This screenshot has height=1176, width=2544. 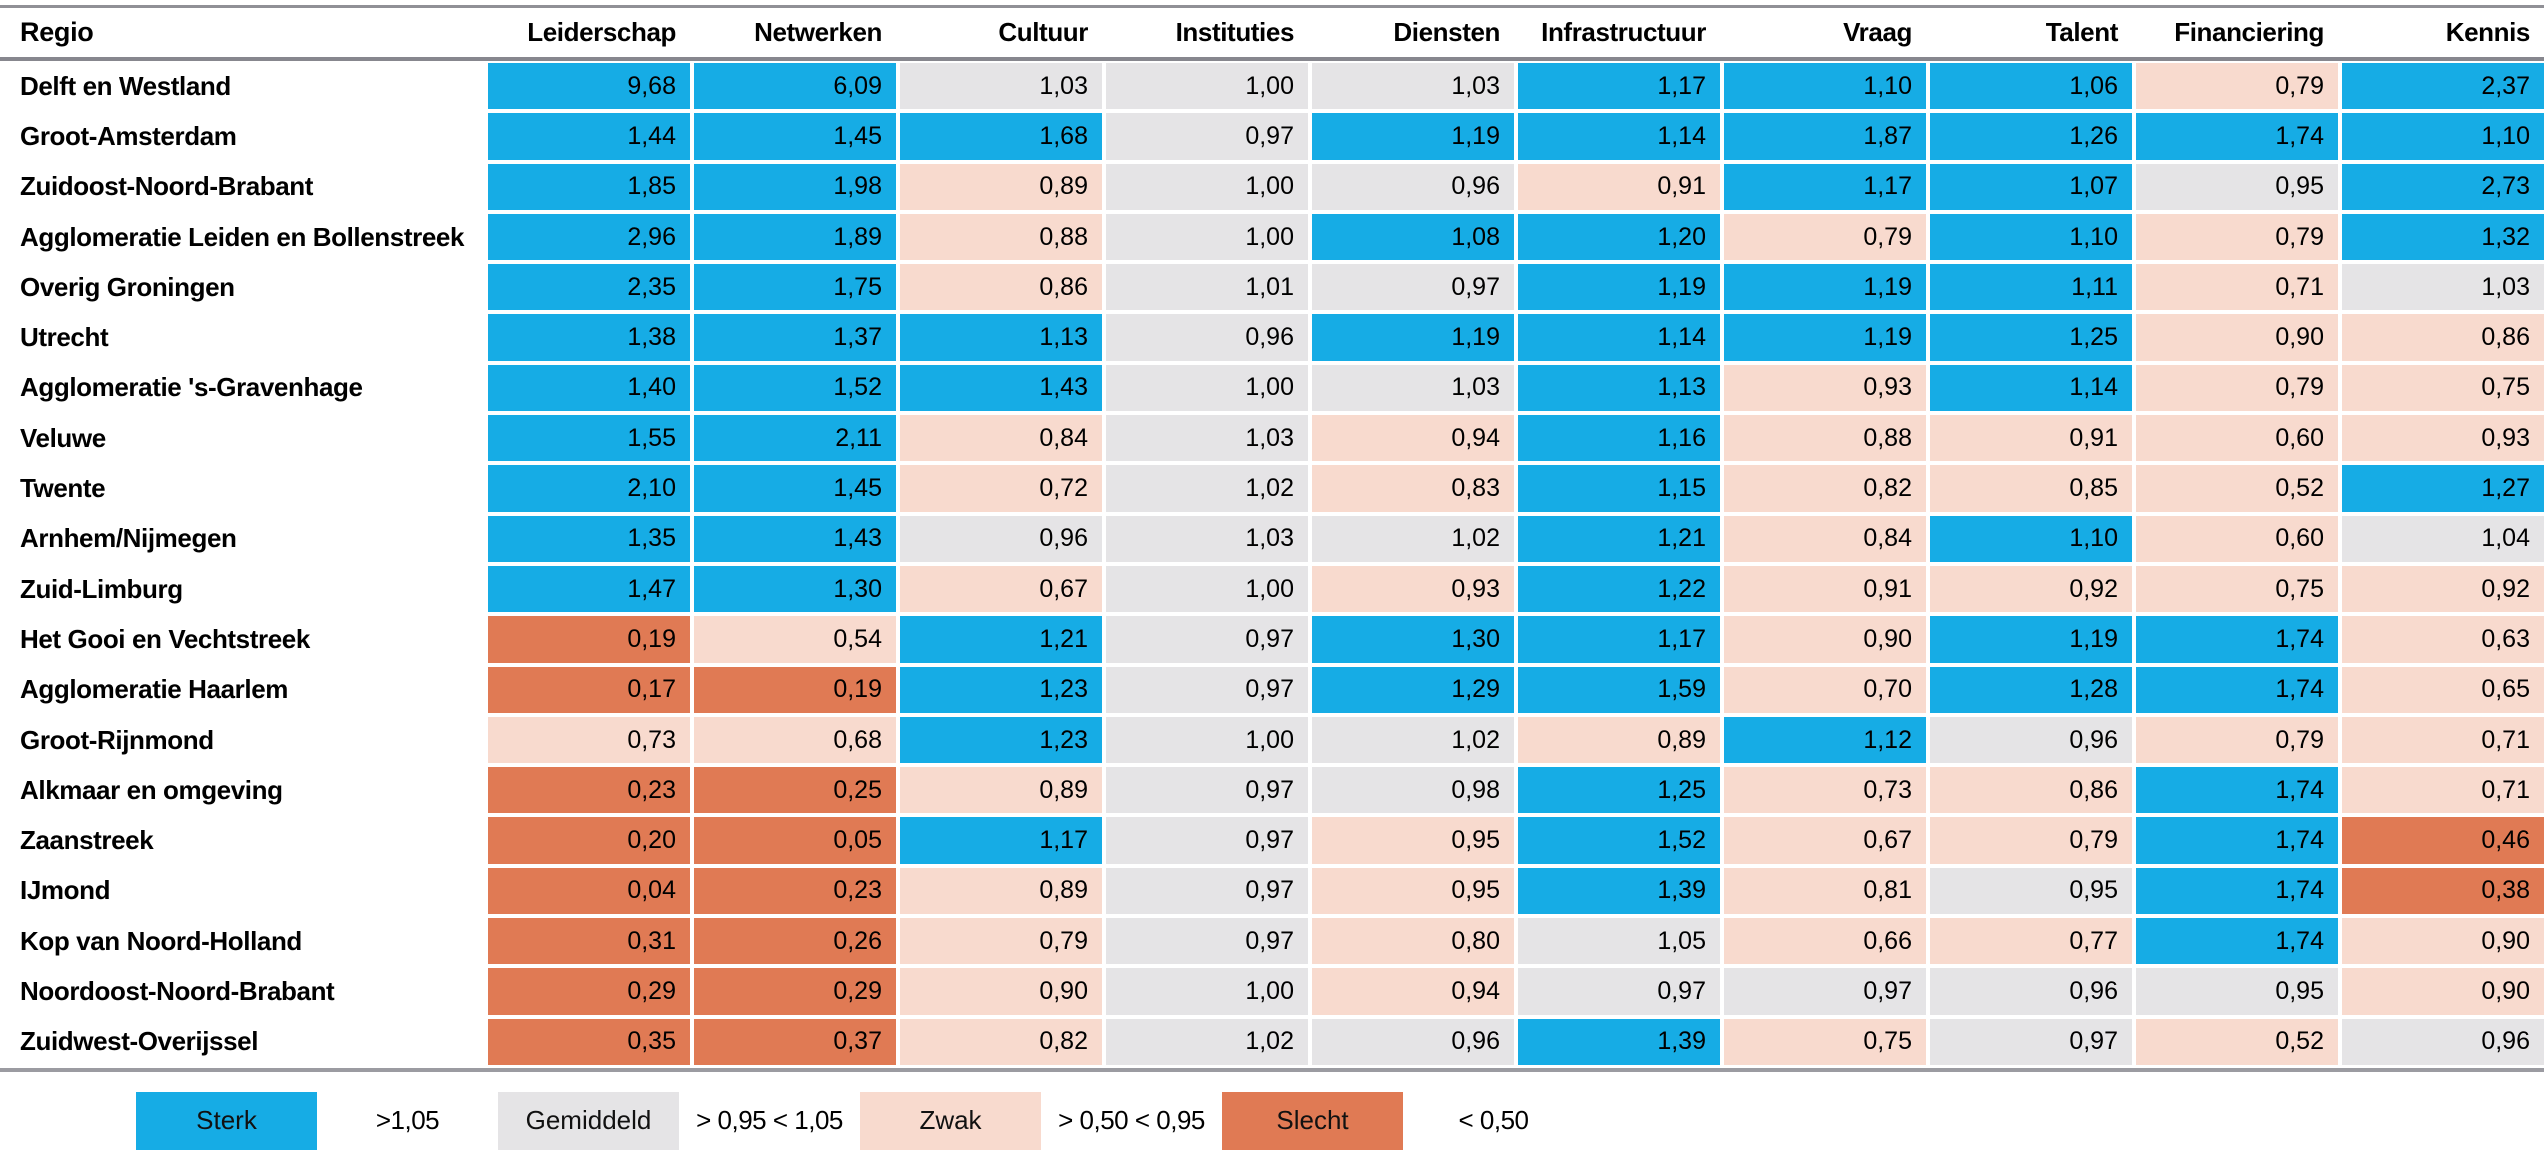 What do you see at coordinates (795, 438) in the screenshot?
I see `heatmap-cell: 2,11` at bounding box center [795, 438].